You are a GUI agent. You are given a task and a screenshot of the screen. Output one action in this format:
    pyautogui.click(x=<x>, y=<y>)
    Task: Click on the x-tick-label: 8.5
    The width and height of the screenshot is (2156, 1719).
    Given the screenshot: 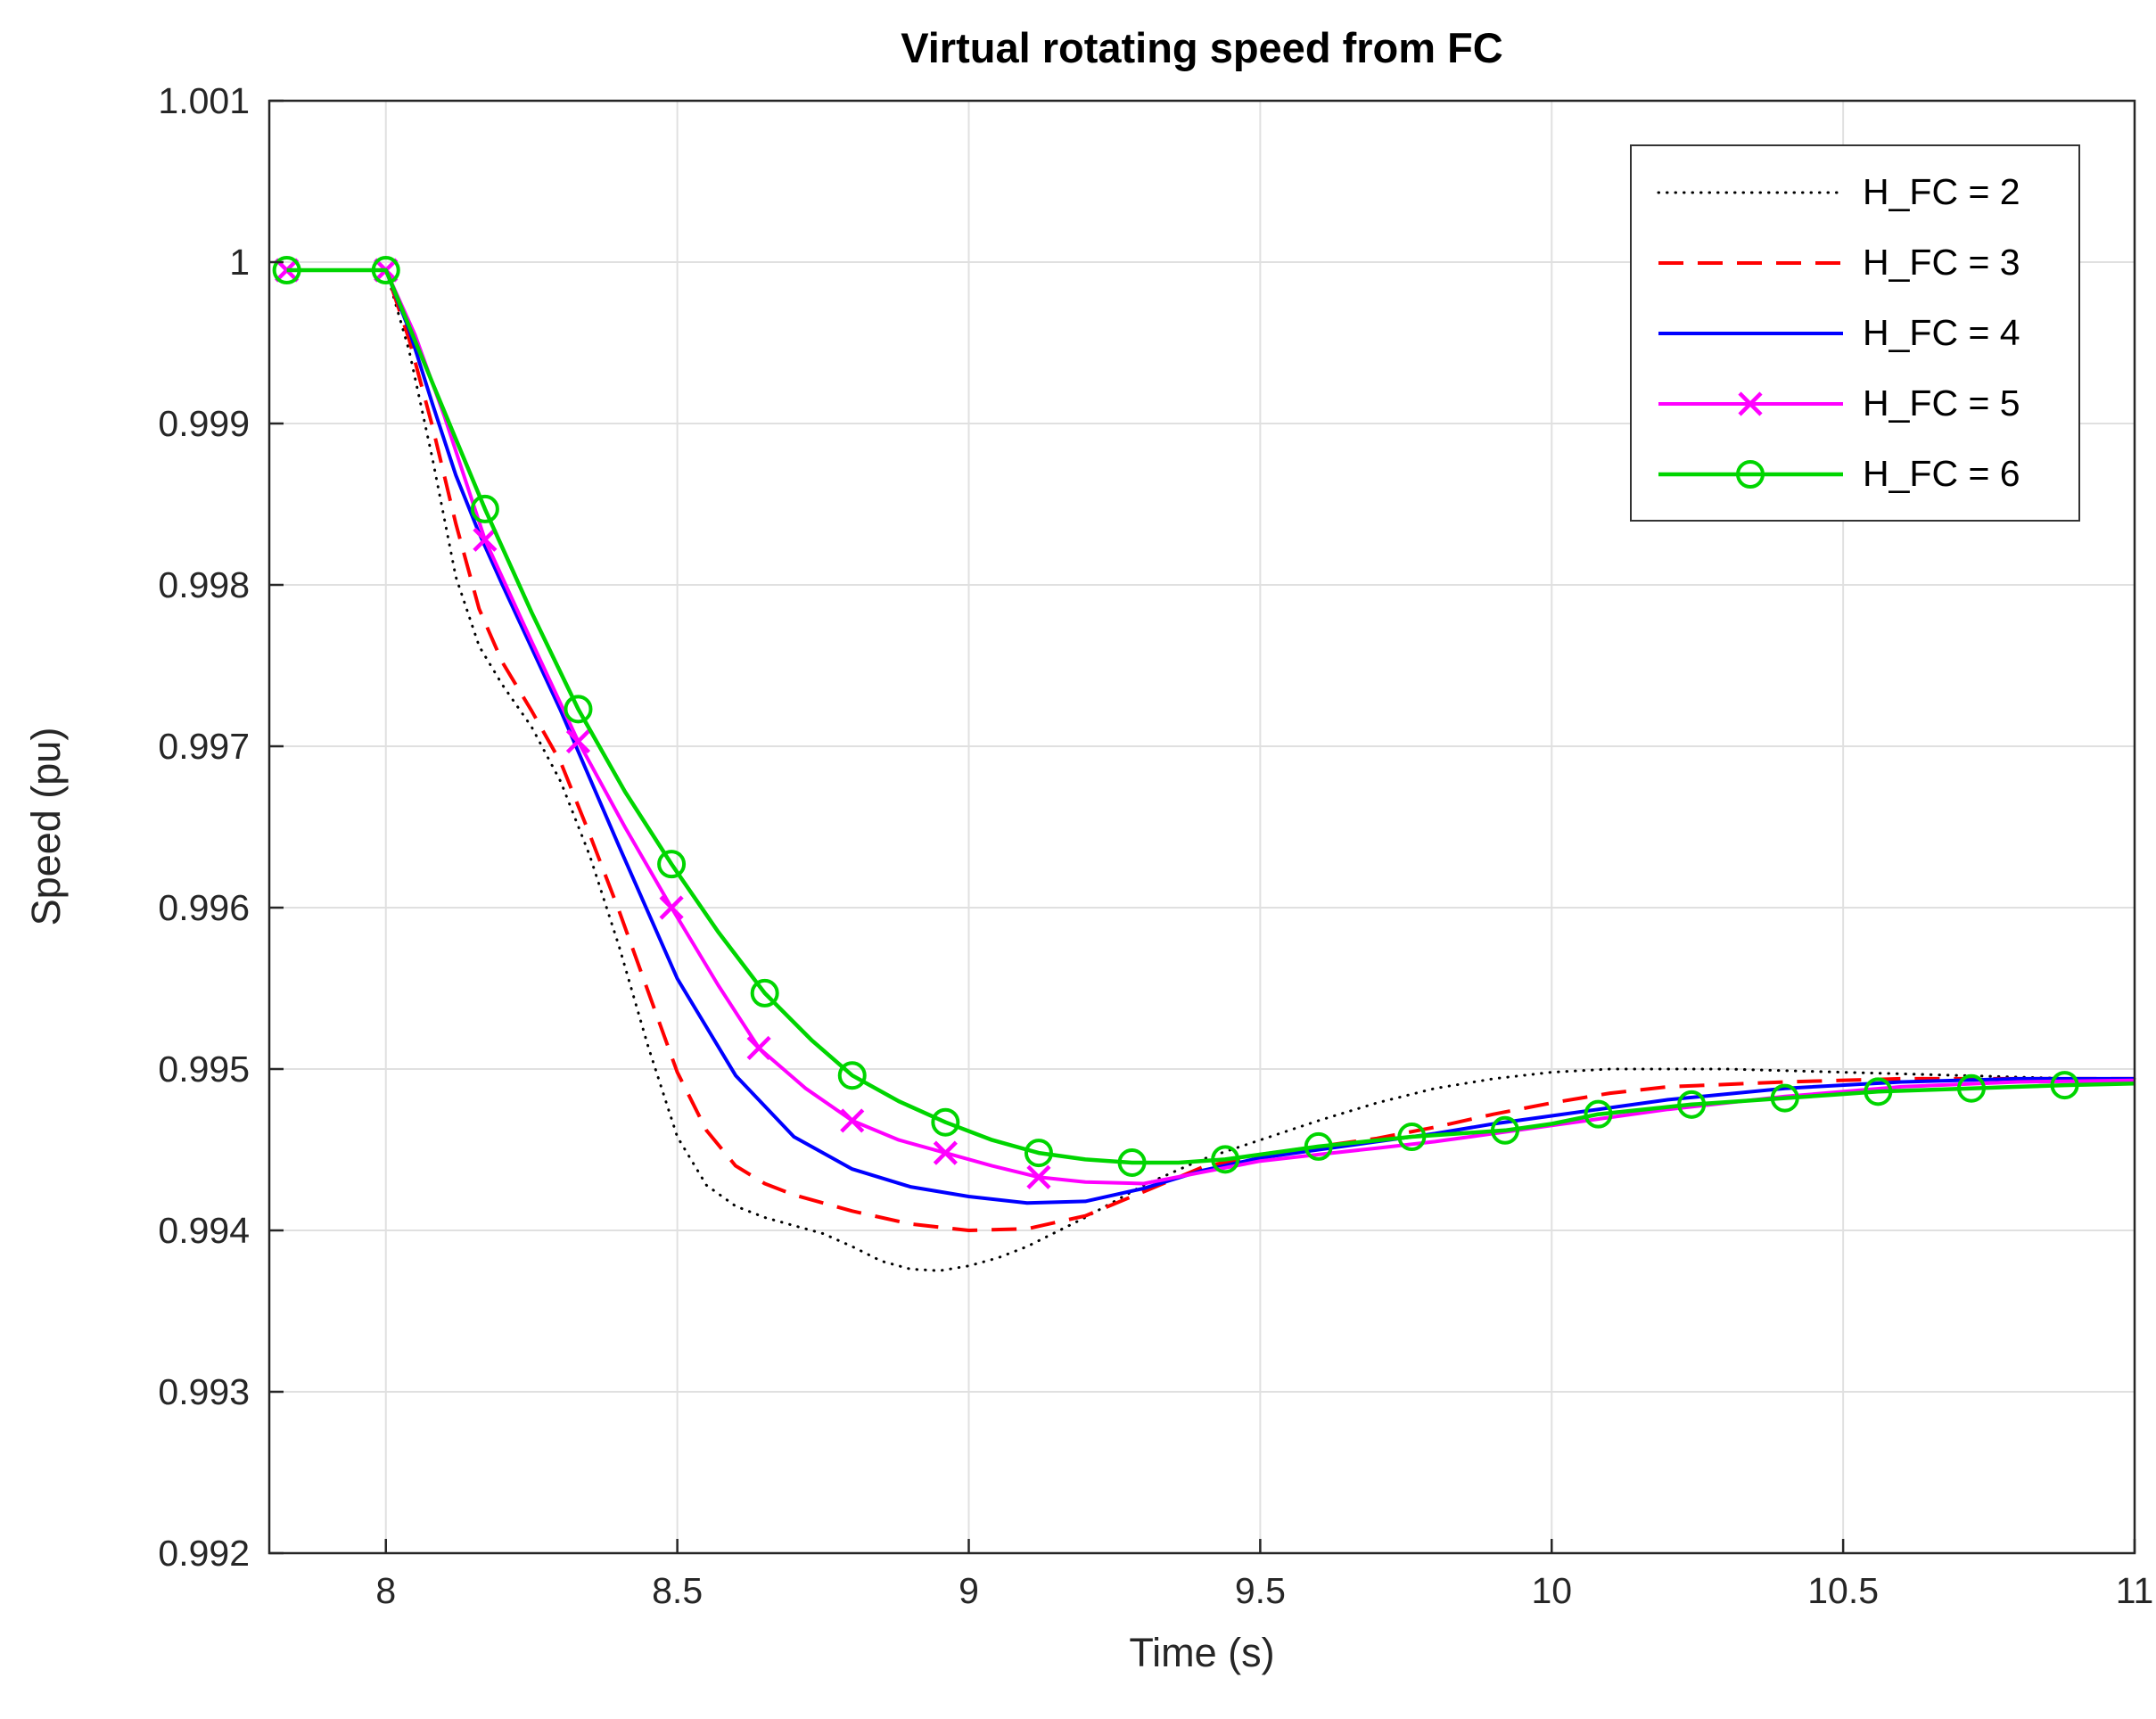 What is the action you would take?
    pyautogui.click(x=677, y=1590)
    